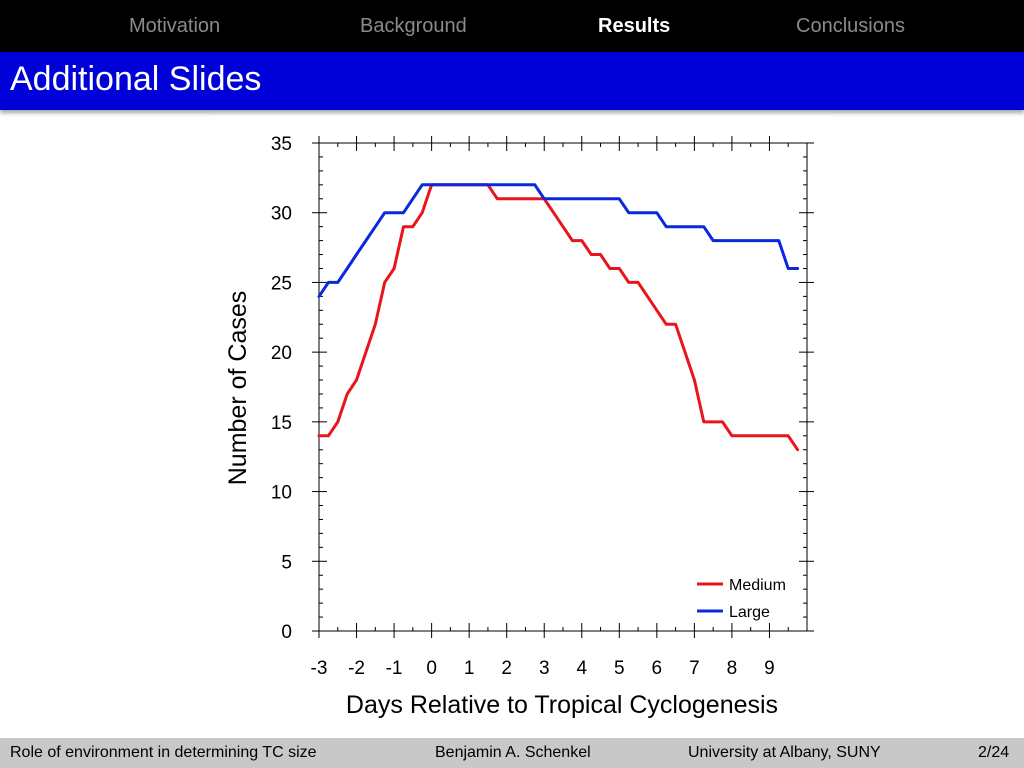 This screenshot has height=768, width=1024. What do you see at coordinates (558, 240) in the screenshot?
I see `series-line-large` at bounding box center [558, 240].